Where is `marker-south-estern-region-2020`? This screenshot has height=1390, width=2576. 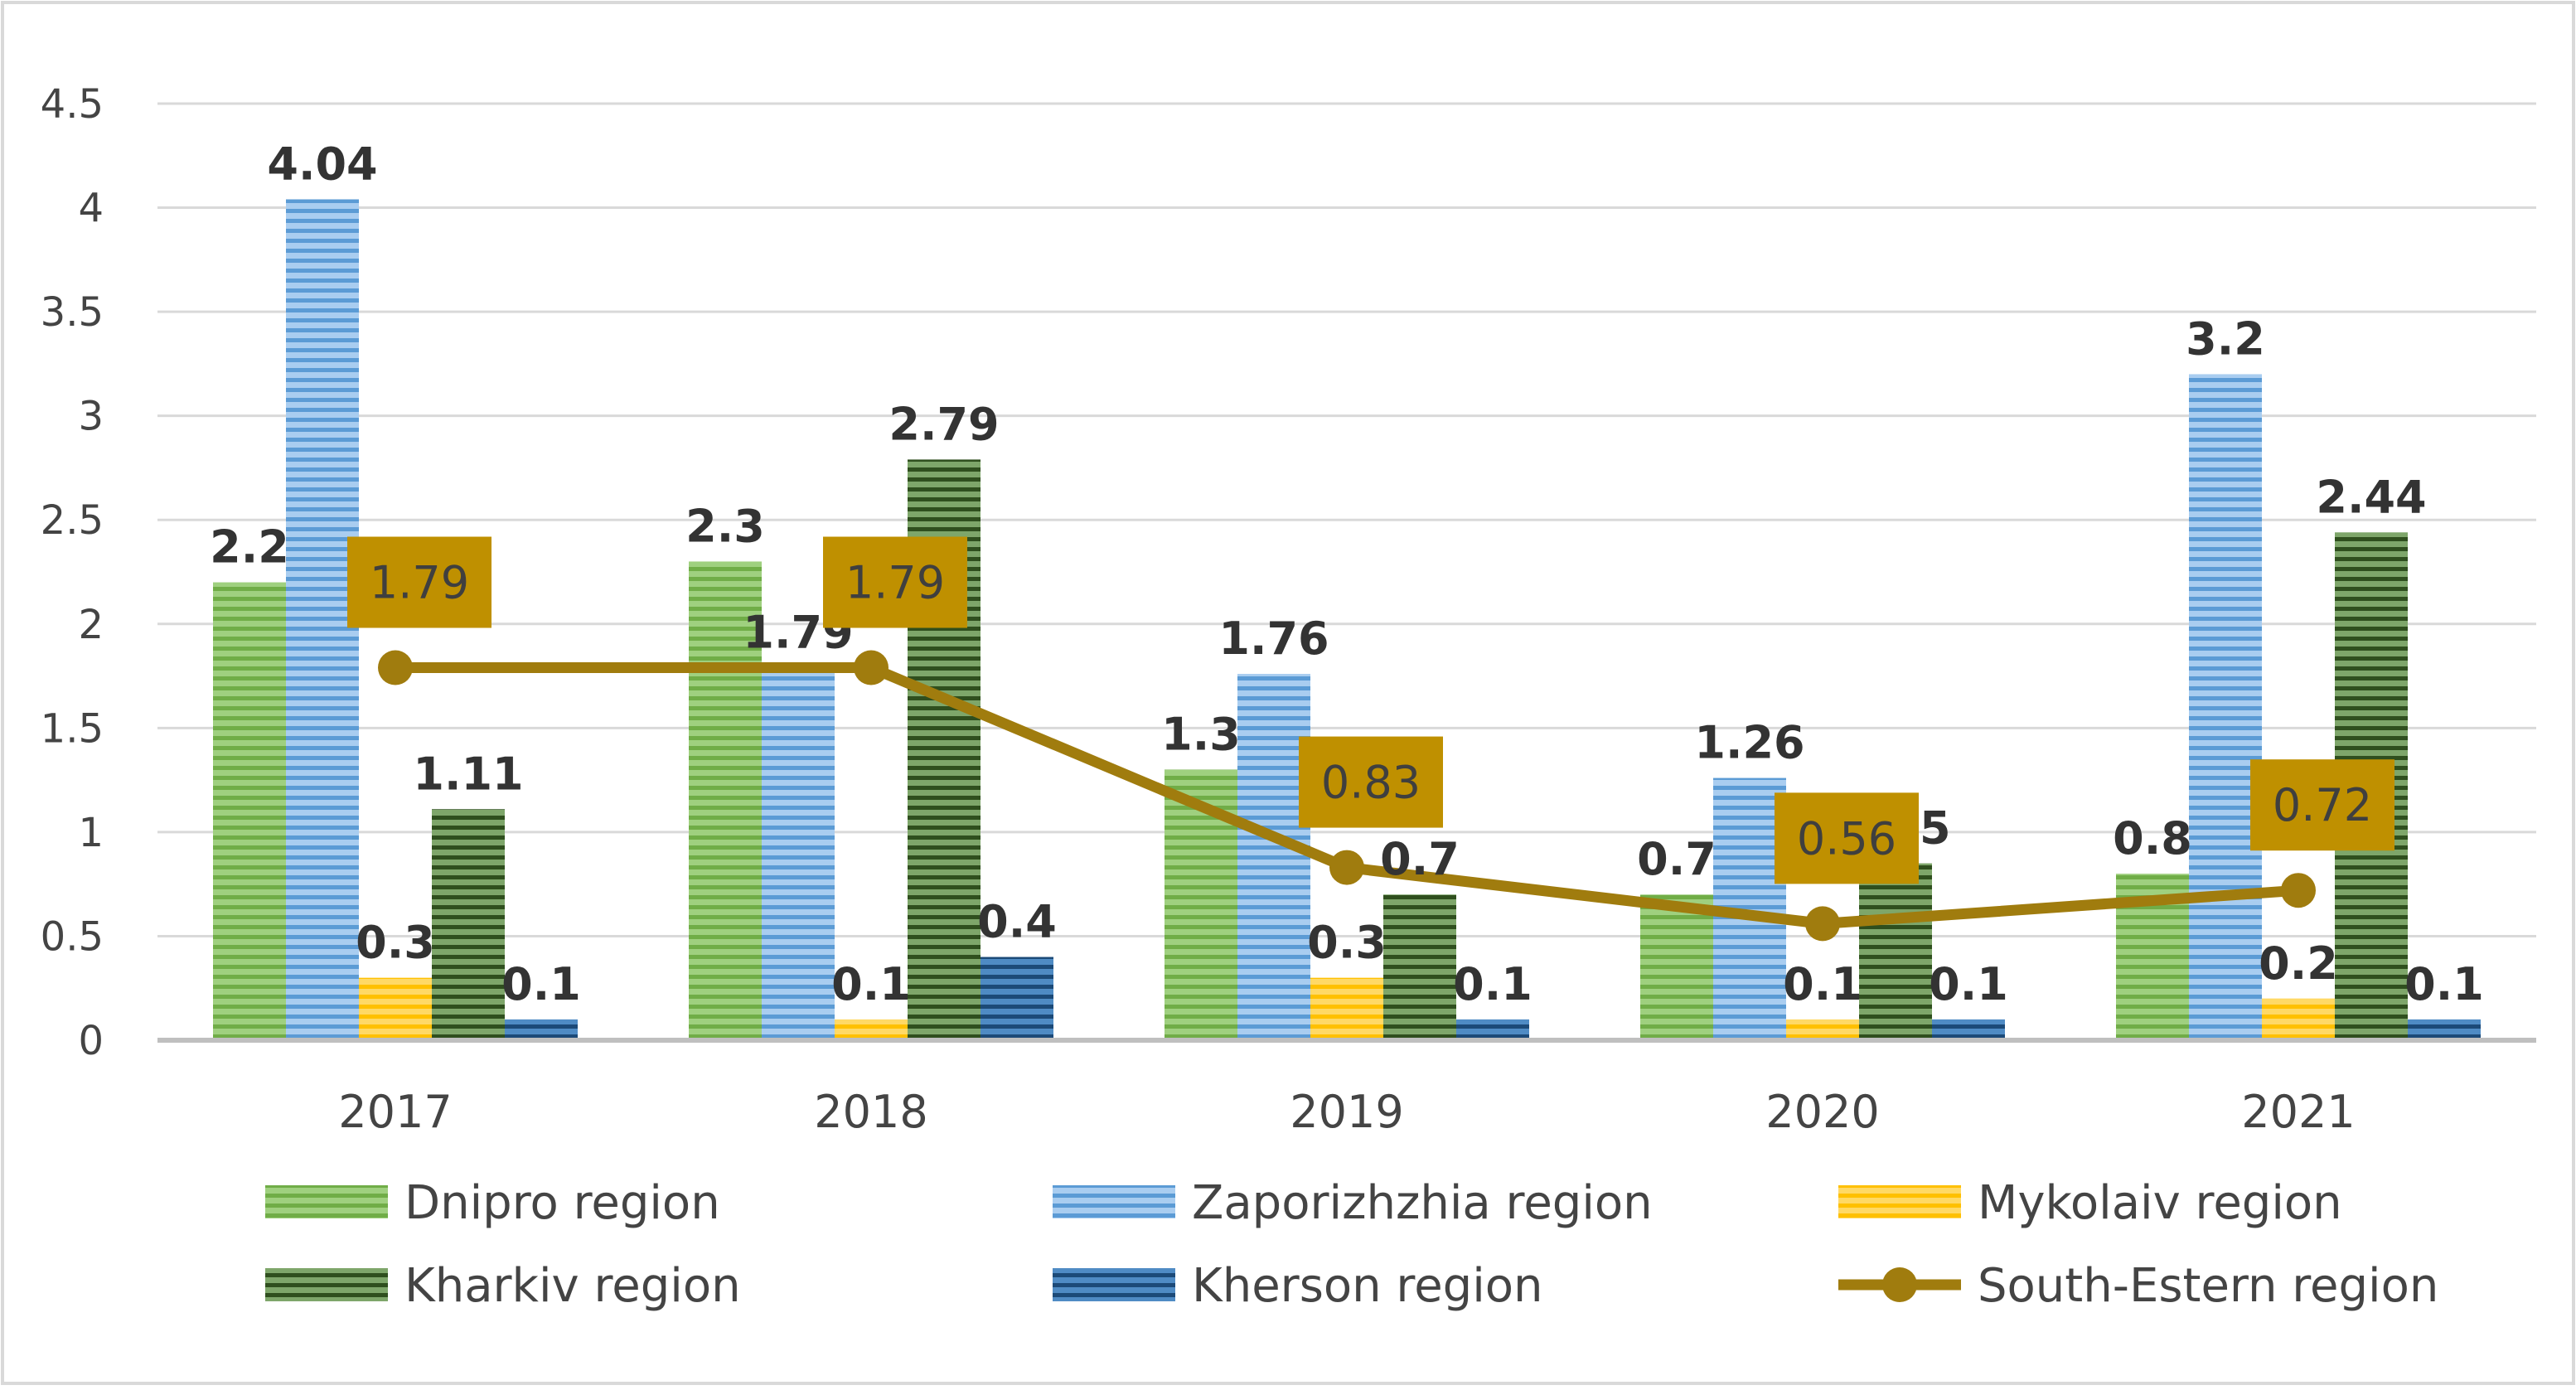 marker-south-estern-region-2020 is located at coordinates (1822, 924).